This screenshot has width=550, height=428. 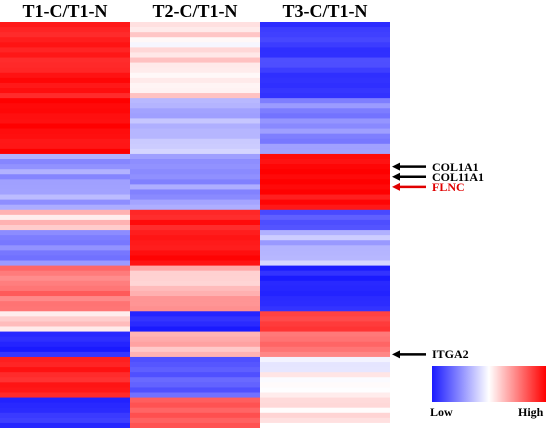 What do you see at coordinates (458, 176) in the screenshot?
I see `gene-label-col11a1: COL11A1` at bounding box center [458, 176].